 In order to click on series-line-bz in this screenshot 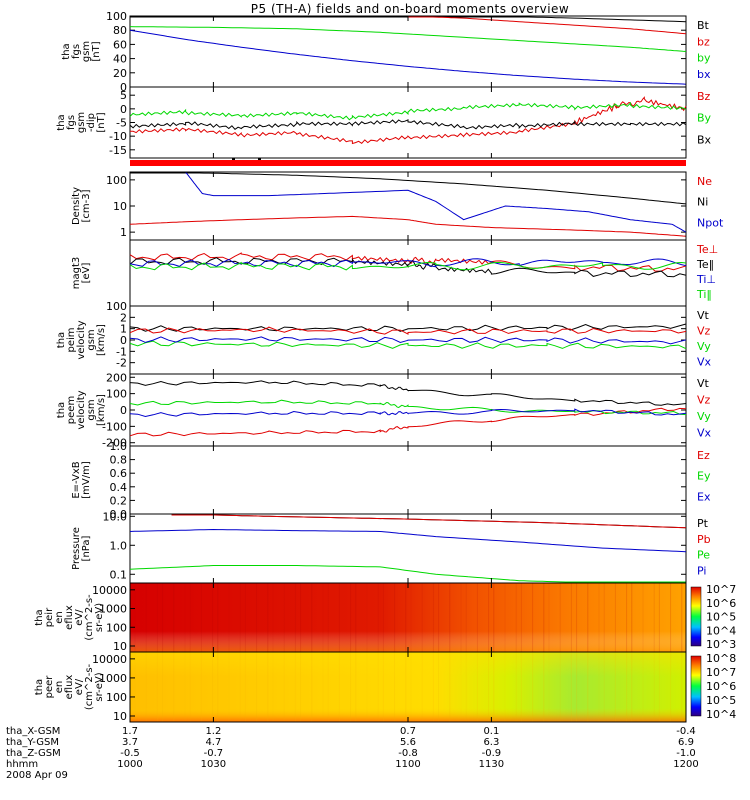, I will do `click(547, 25)`.